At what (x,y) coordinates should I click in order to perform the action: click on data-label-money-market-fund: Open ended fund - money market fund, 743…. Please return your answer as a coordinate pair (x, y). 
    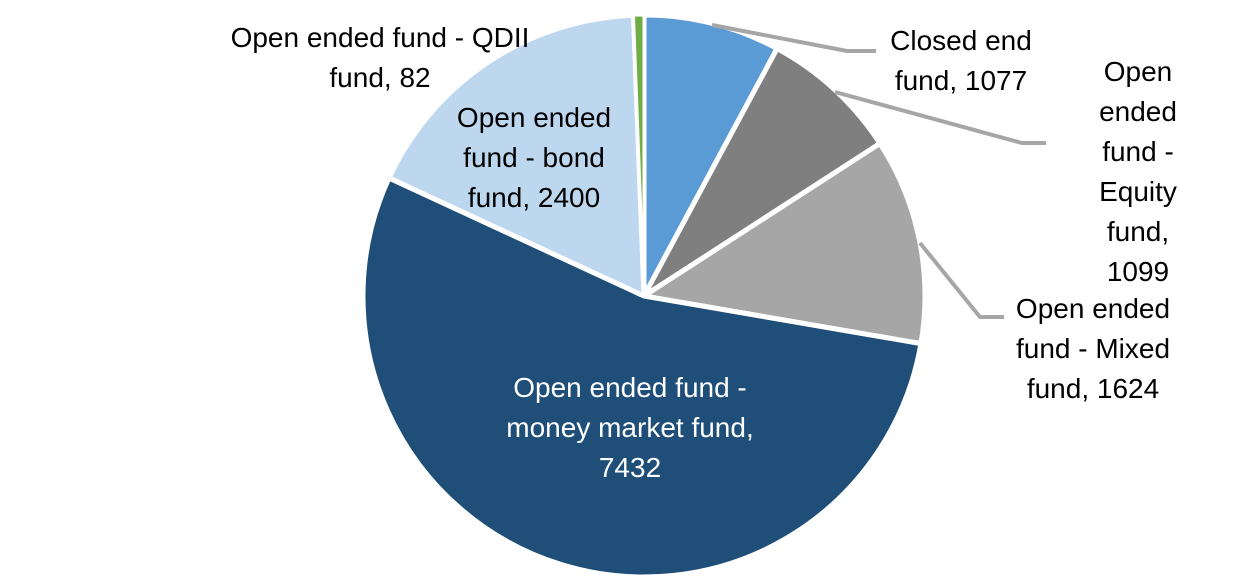
    Looking at the image, I should click on (630, 427).